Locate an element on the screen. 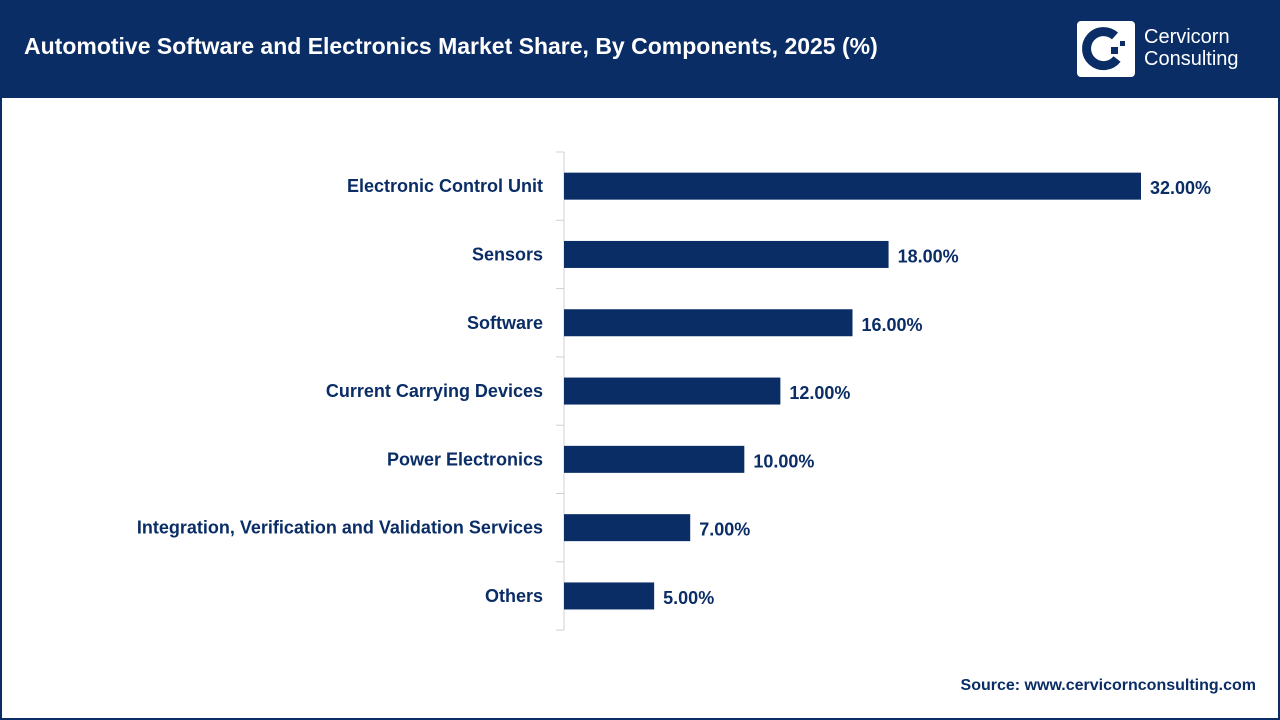  data-label: 18.00% is located at coordinates (928, 256).